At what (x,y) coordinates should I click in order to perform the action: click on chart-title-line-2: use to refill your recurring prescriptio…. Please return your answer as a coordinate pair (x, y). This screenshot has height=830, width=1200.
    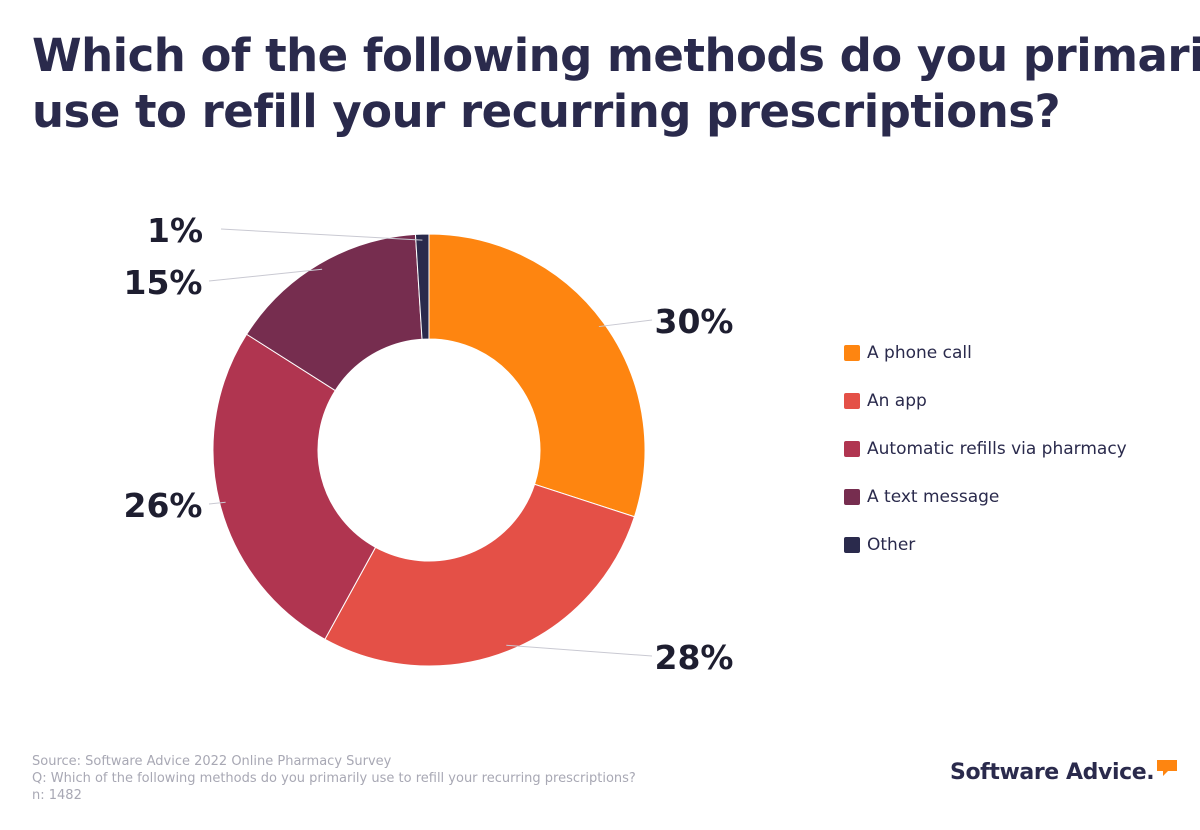
    Looking at the image, I should click on (546, 111).